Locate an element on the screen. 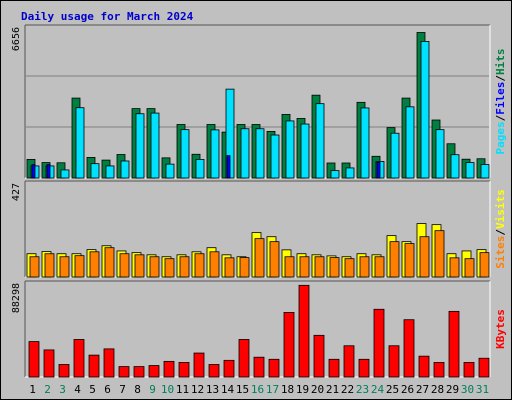 The height and width of the screenshot is (404, 512). legend-entry: Files is located at coordinates (500, 98).